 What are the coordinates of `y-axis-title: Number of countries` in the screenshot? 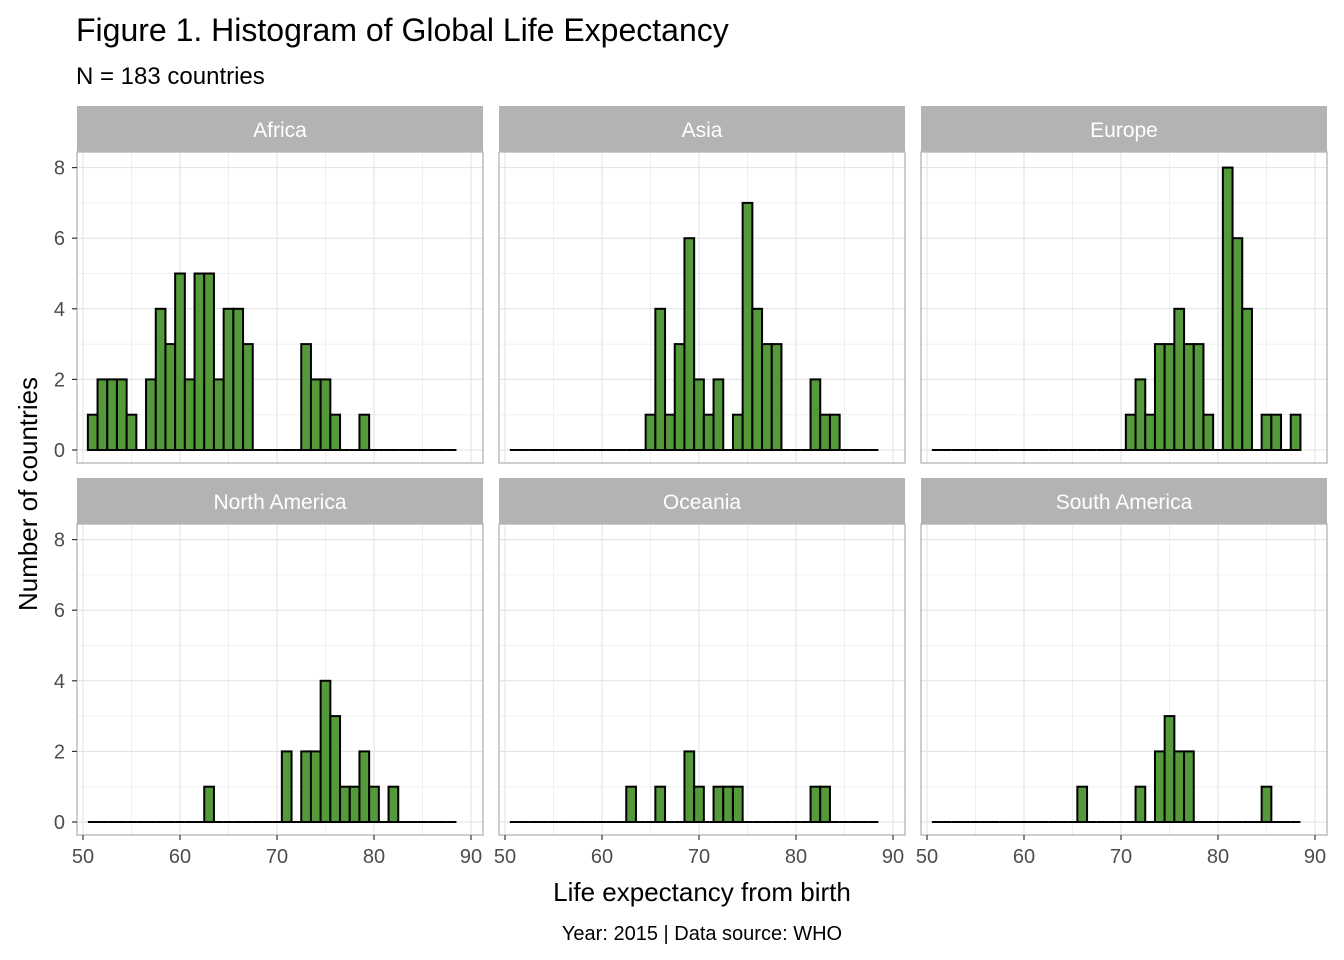 It's located at (28, 494).